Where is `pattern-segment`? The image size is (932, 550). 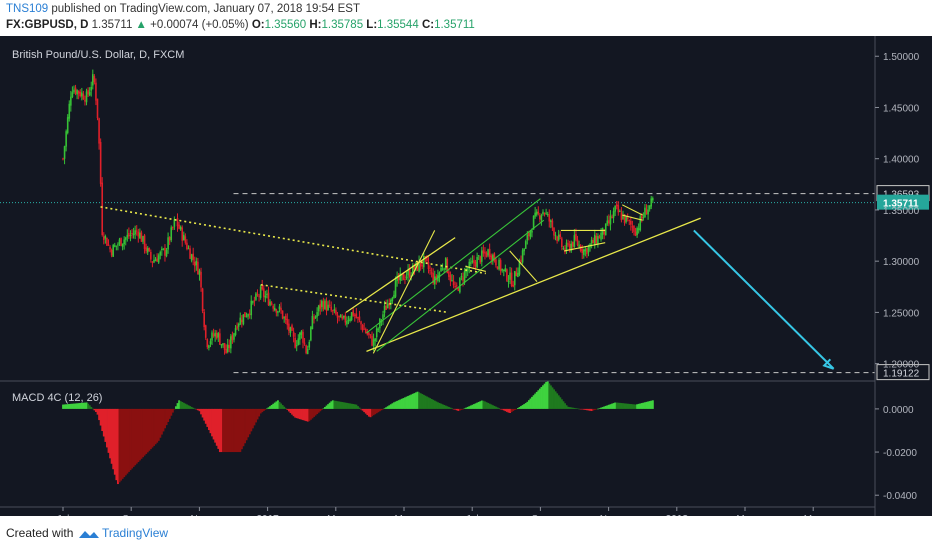
pattern-segment is located at coordinates (523, 266).